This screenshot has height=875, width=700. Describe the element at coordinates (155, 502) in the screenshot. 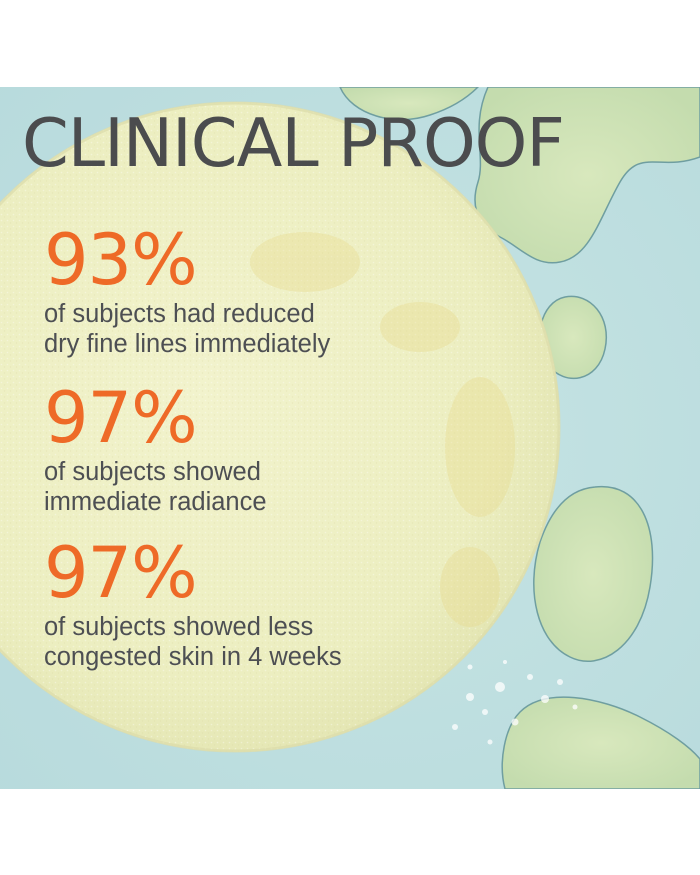

I see `stat-2-description-line-2: immediate radiance` at that location.